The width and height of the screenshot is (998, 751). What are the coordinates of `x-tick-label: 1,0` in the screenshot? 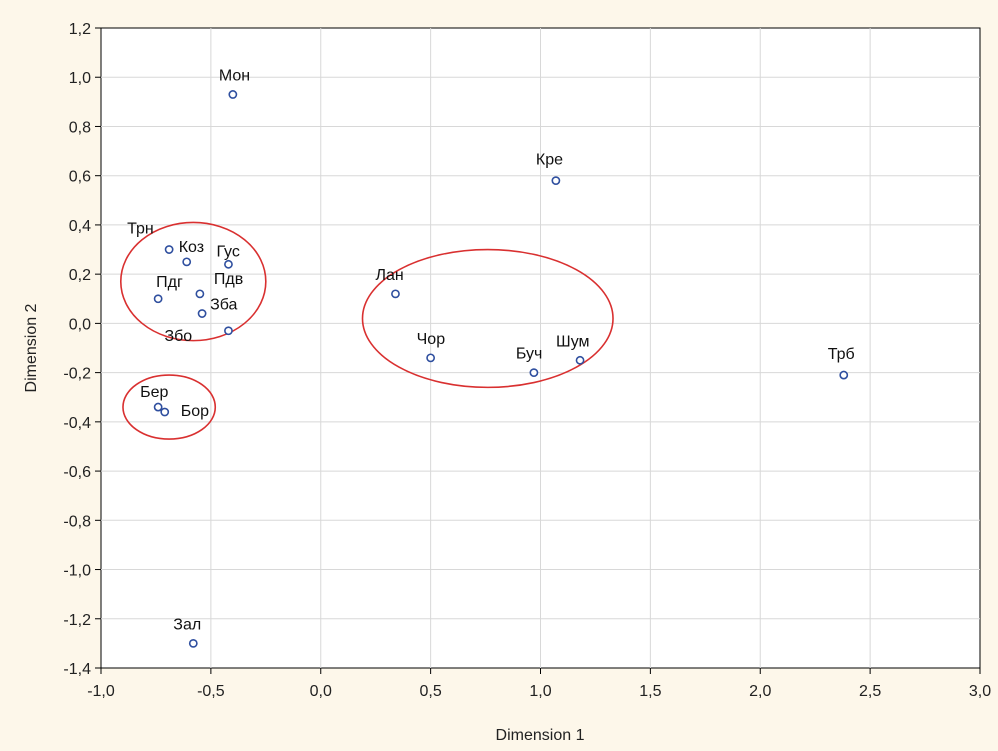 It's located at (540, 691).